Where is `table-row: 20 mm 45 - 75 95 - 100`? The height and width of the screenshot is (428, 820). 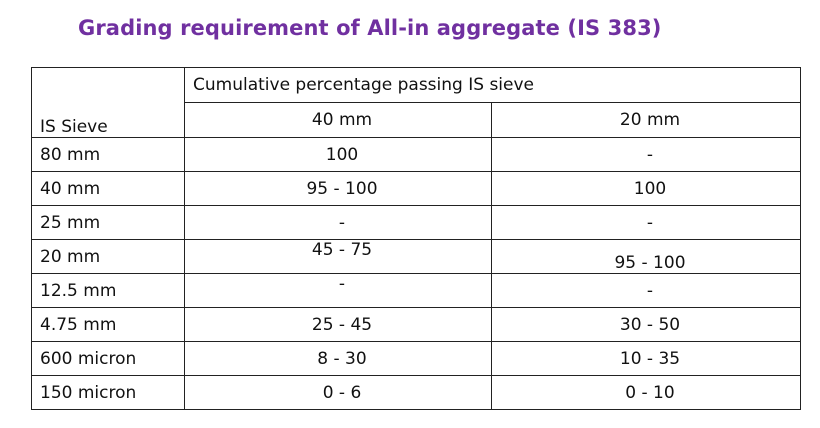
table-row: 20 mm 45 - 75 95 - 100 is located at coordinates (416, 256).